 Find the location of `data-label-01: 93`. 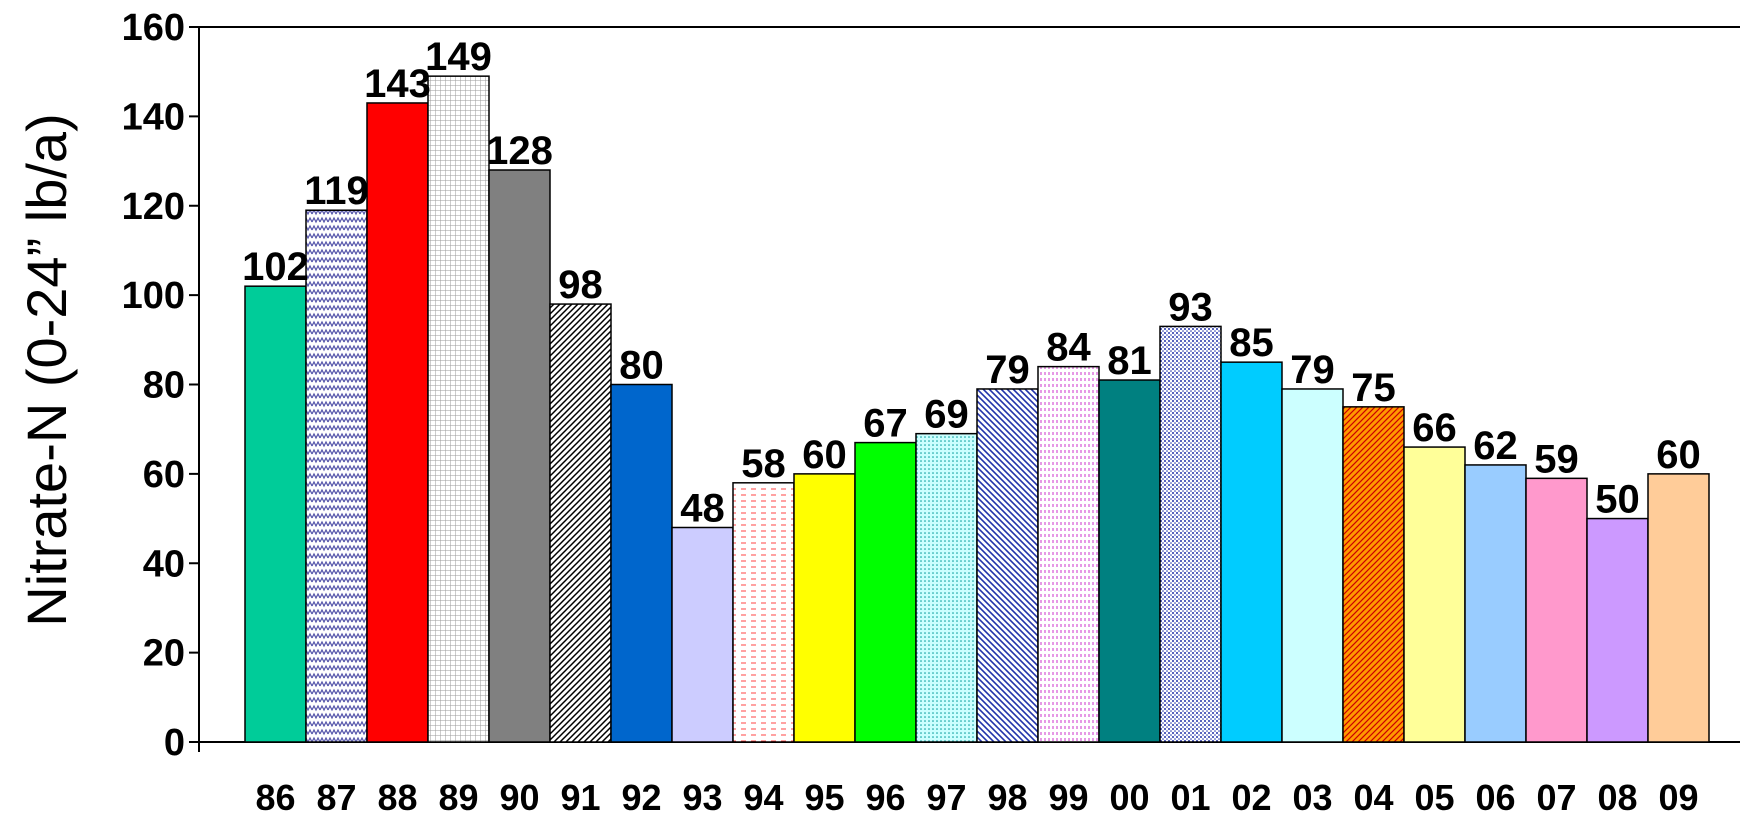

data-label-01: 93 is located at coordinates (1190, 307).